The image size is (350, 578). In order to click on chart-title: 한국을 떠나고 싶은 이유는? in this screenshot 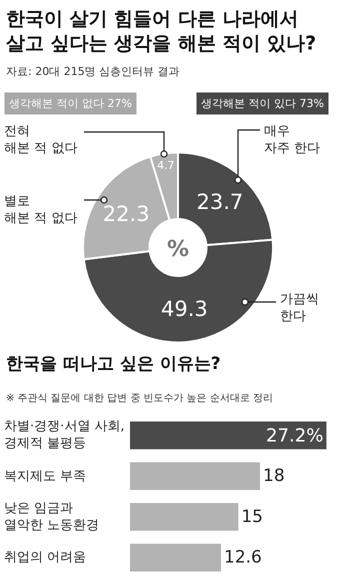, I will do `click(113, 364)`.